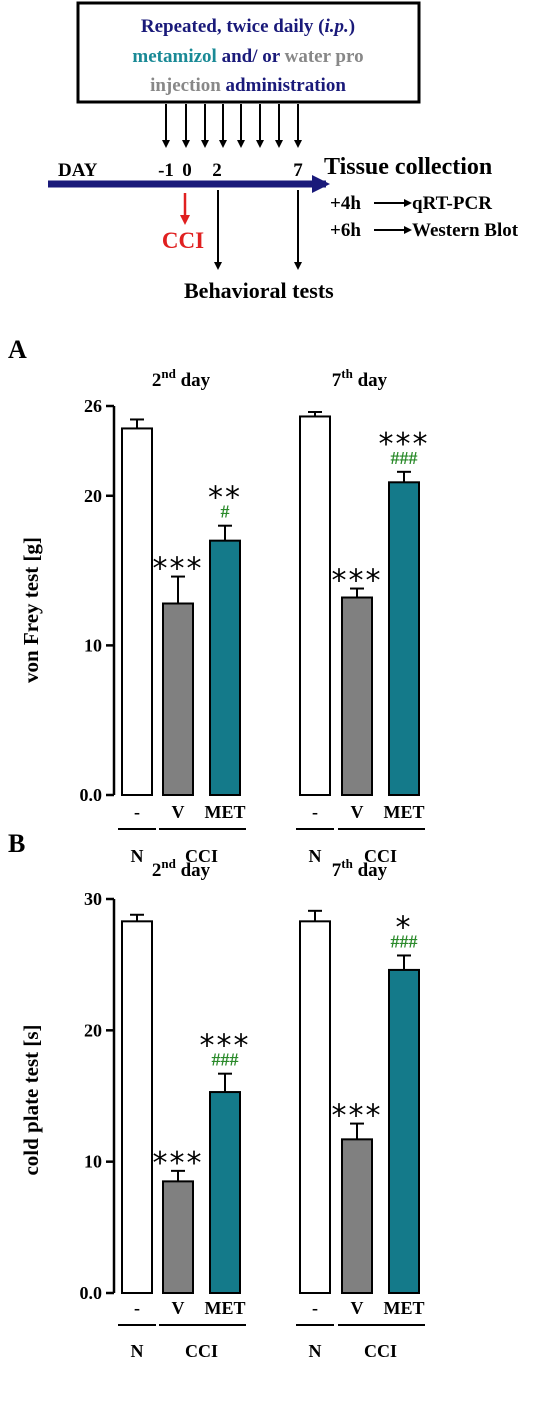 The height and width of the screenshot is (1418, 550). I want to click on day-tick-minus1: -1, so click(166, 170).